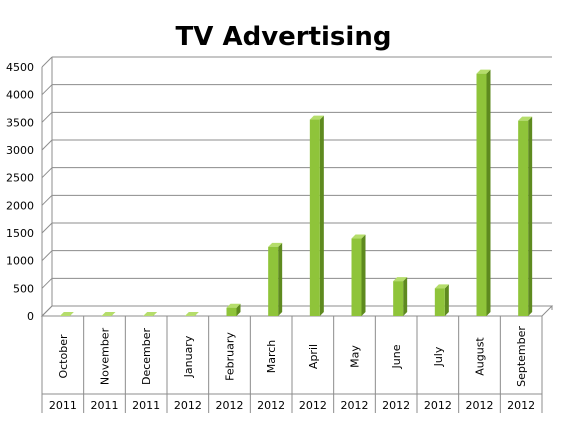 The height and width of the screenshot is (427, 567). What do you see at coordinates (20, 233) in the screenshot?
I see `y-tick-label: 1500` at bounding box center [20, 233].